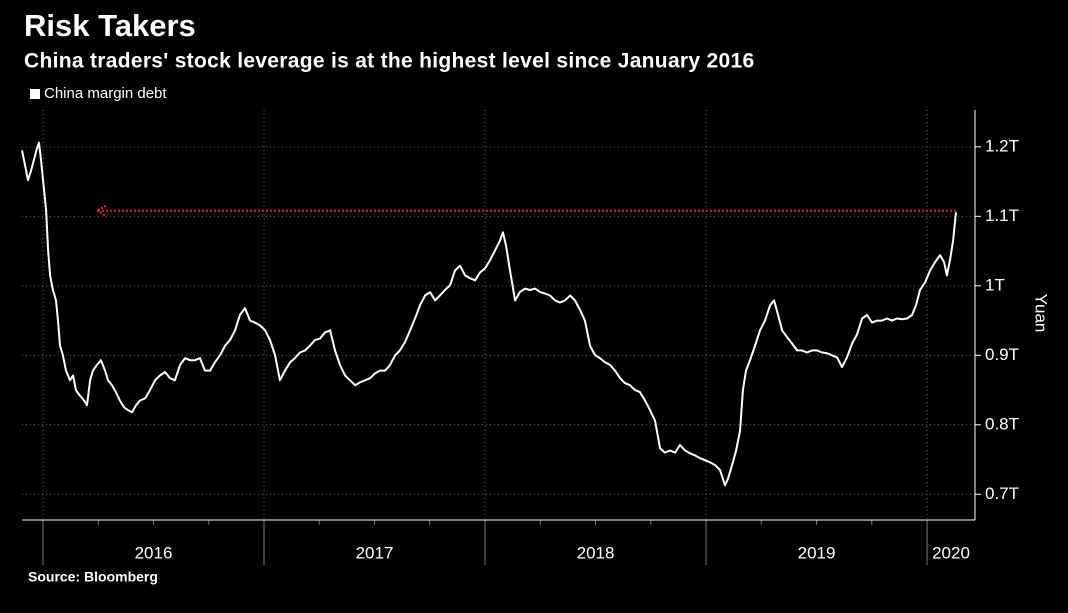 This screenshot has height=613, width=1068. What do you see at coordinates (110, 25) in the screenshot?
I see `chart-title: Risk Takers` at bounding box center [110, 25].